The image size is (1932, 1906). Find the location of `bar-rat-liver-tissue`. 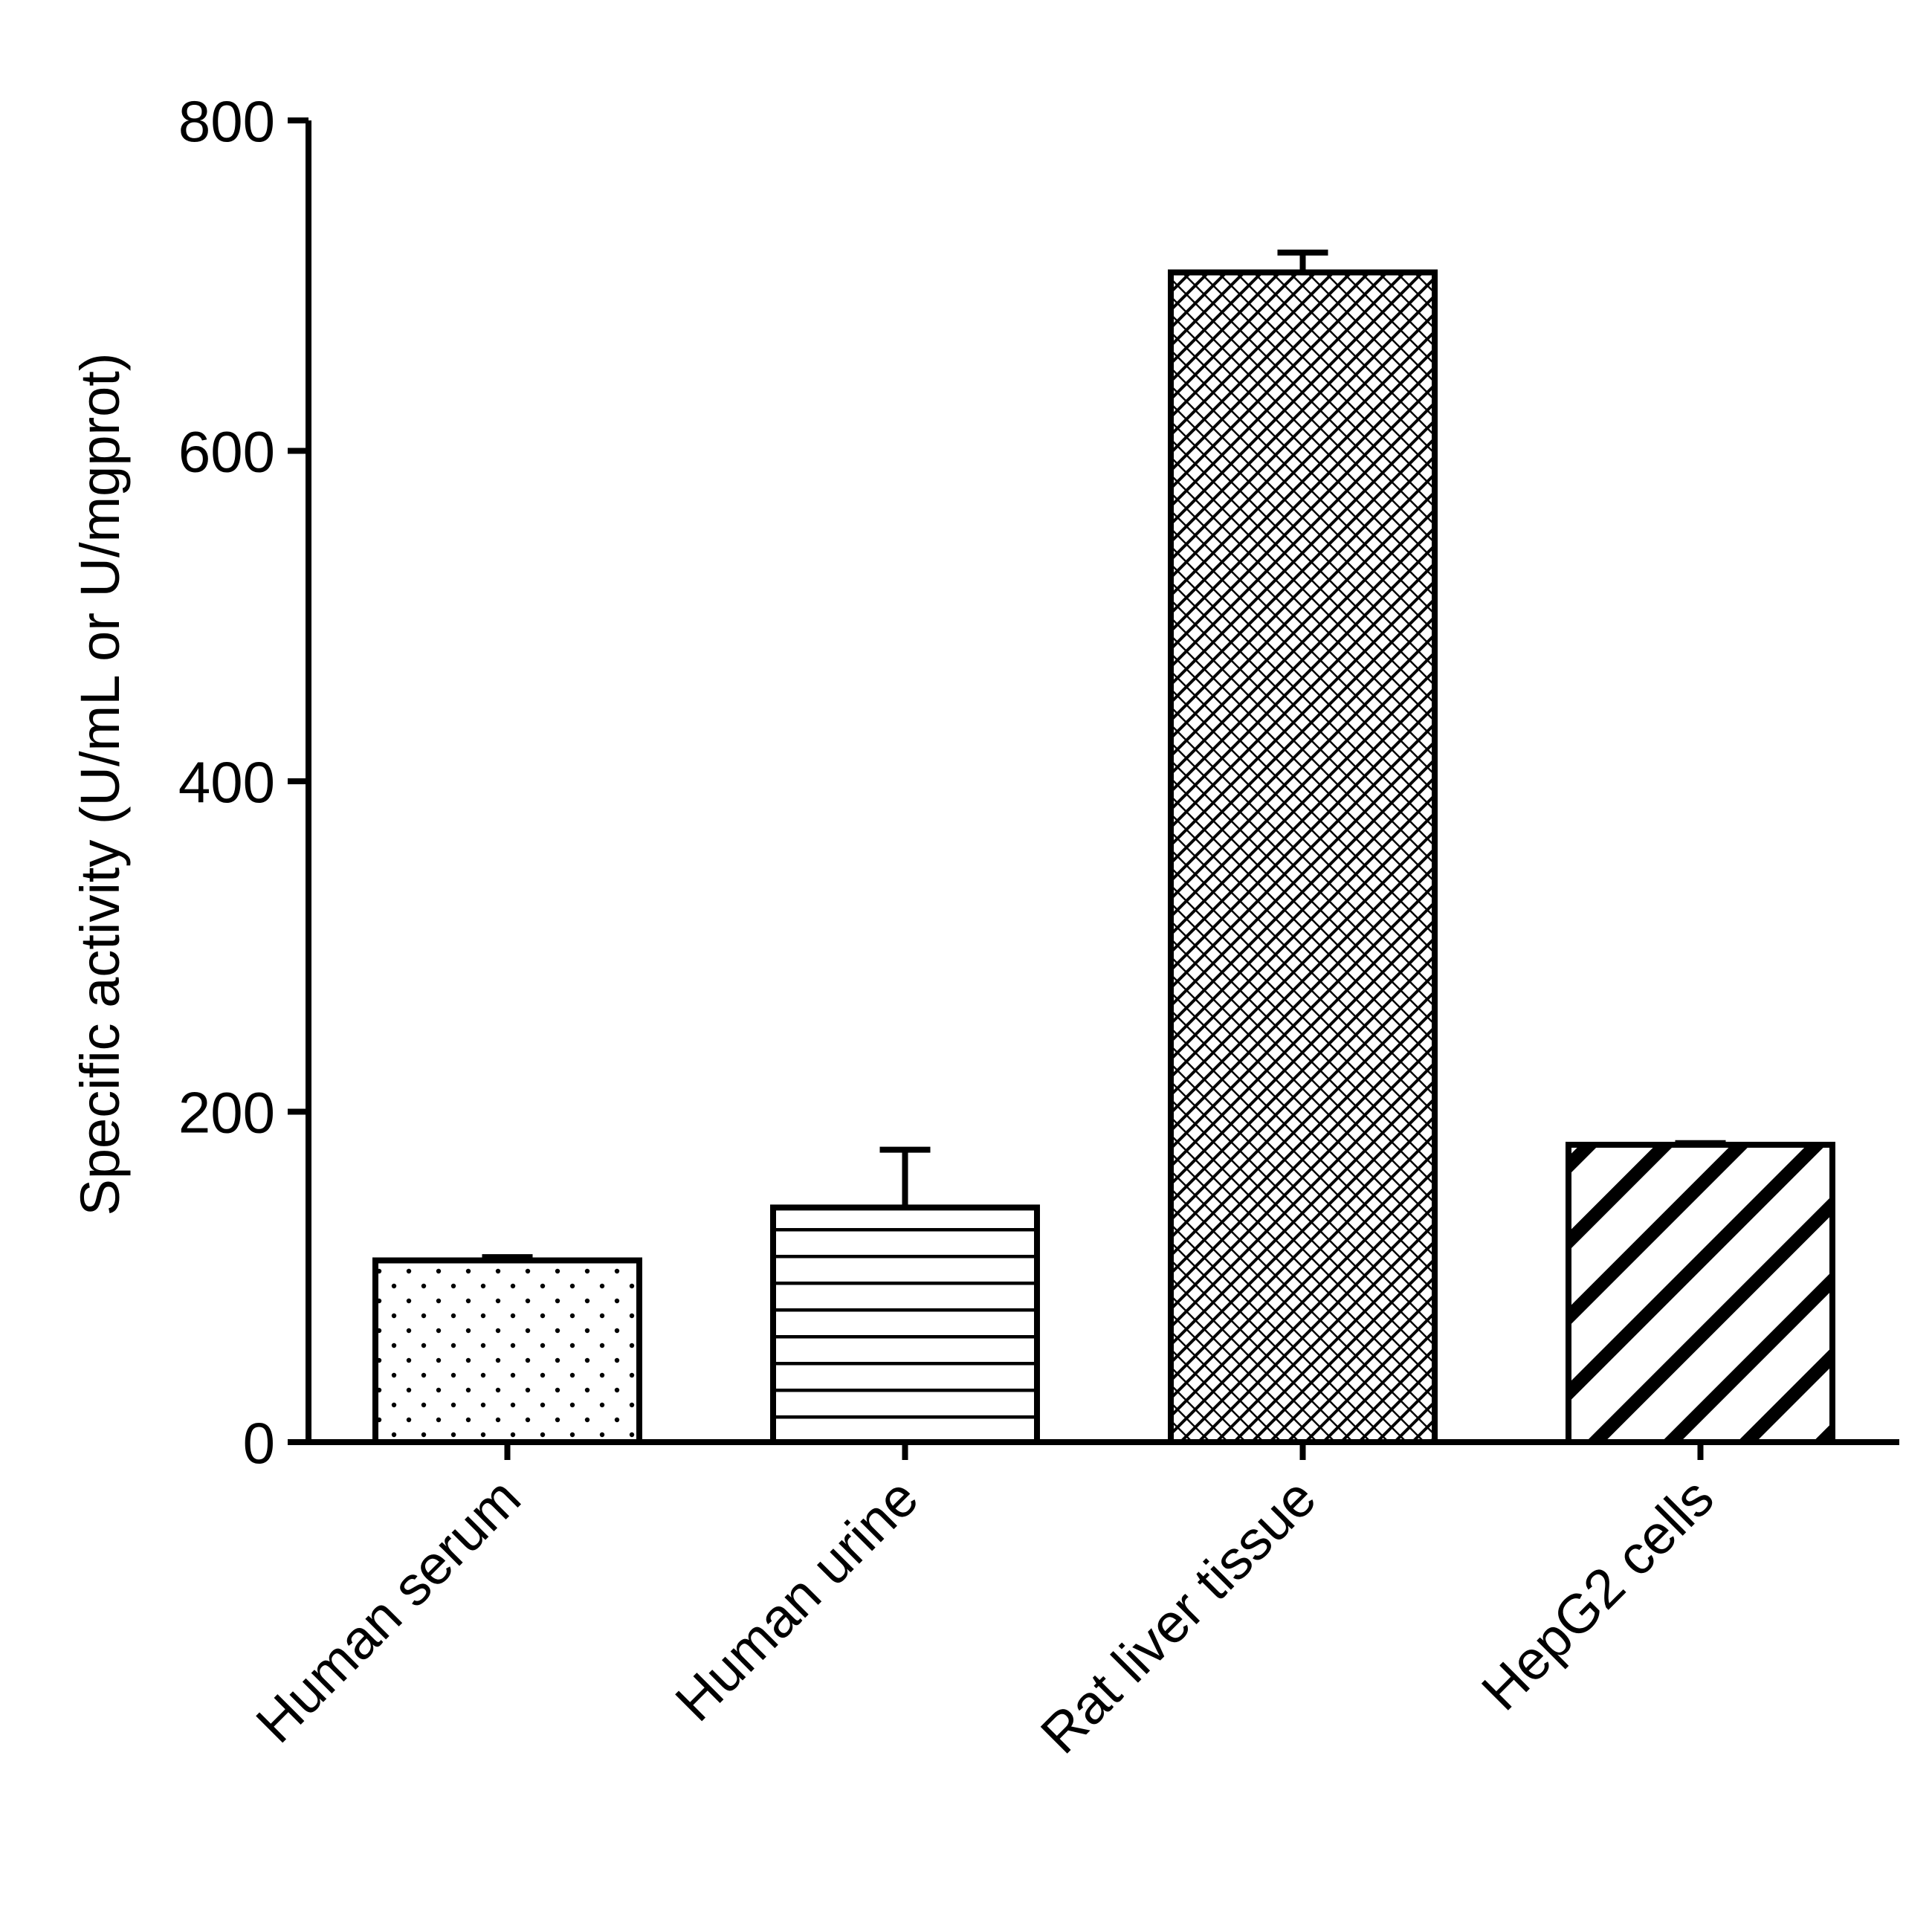

bar-rat-liver-tissue is located at coordinates (1303, 857).